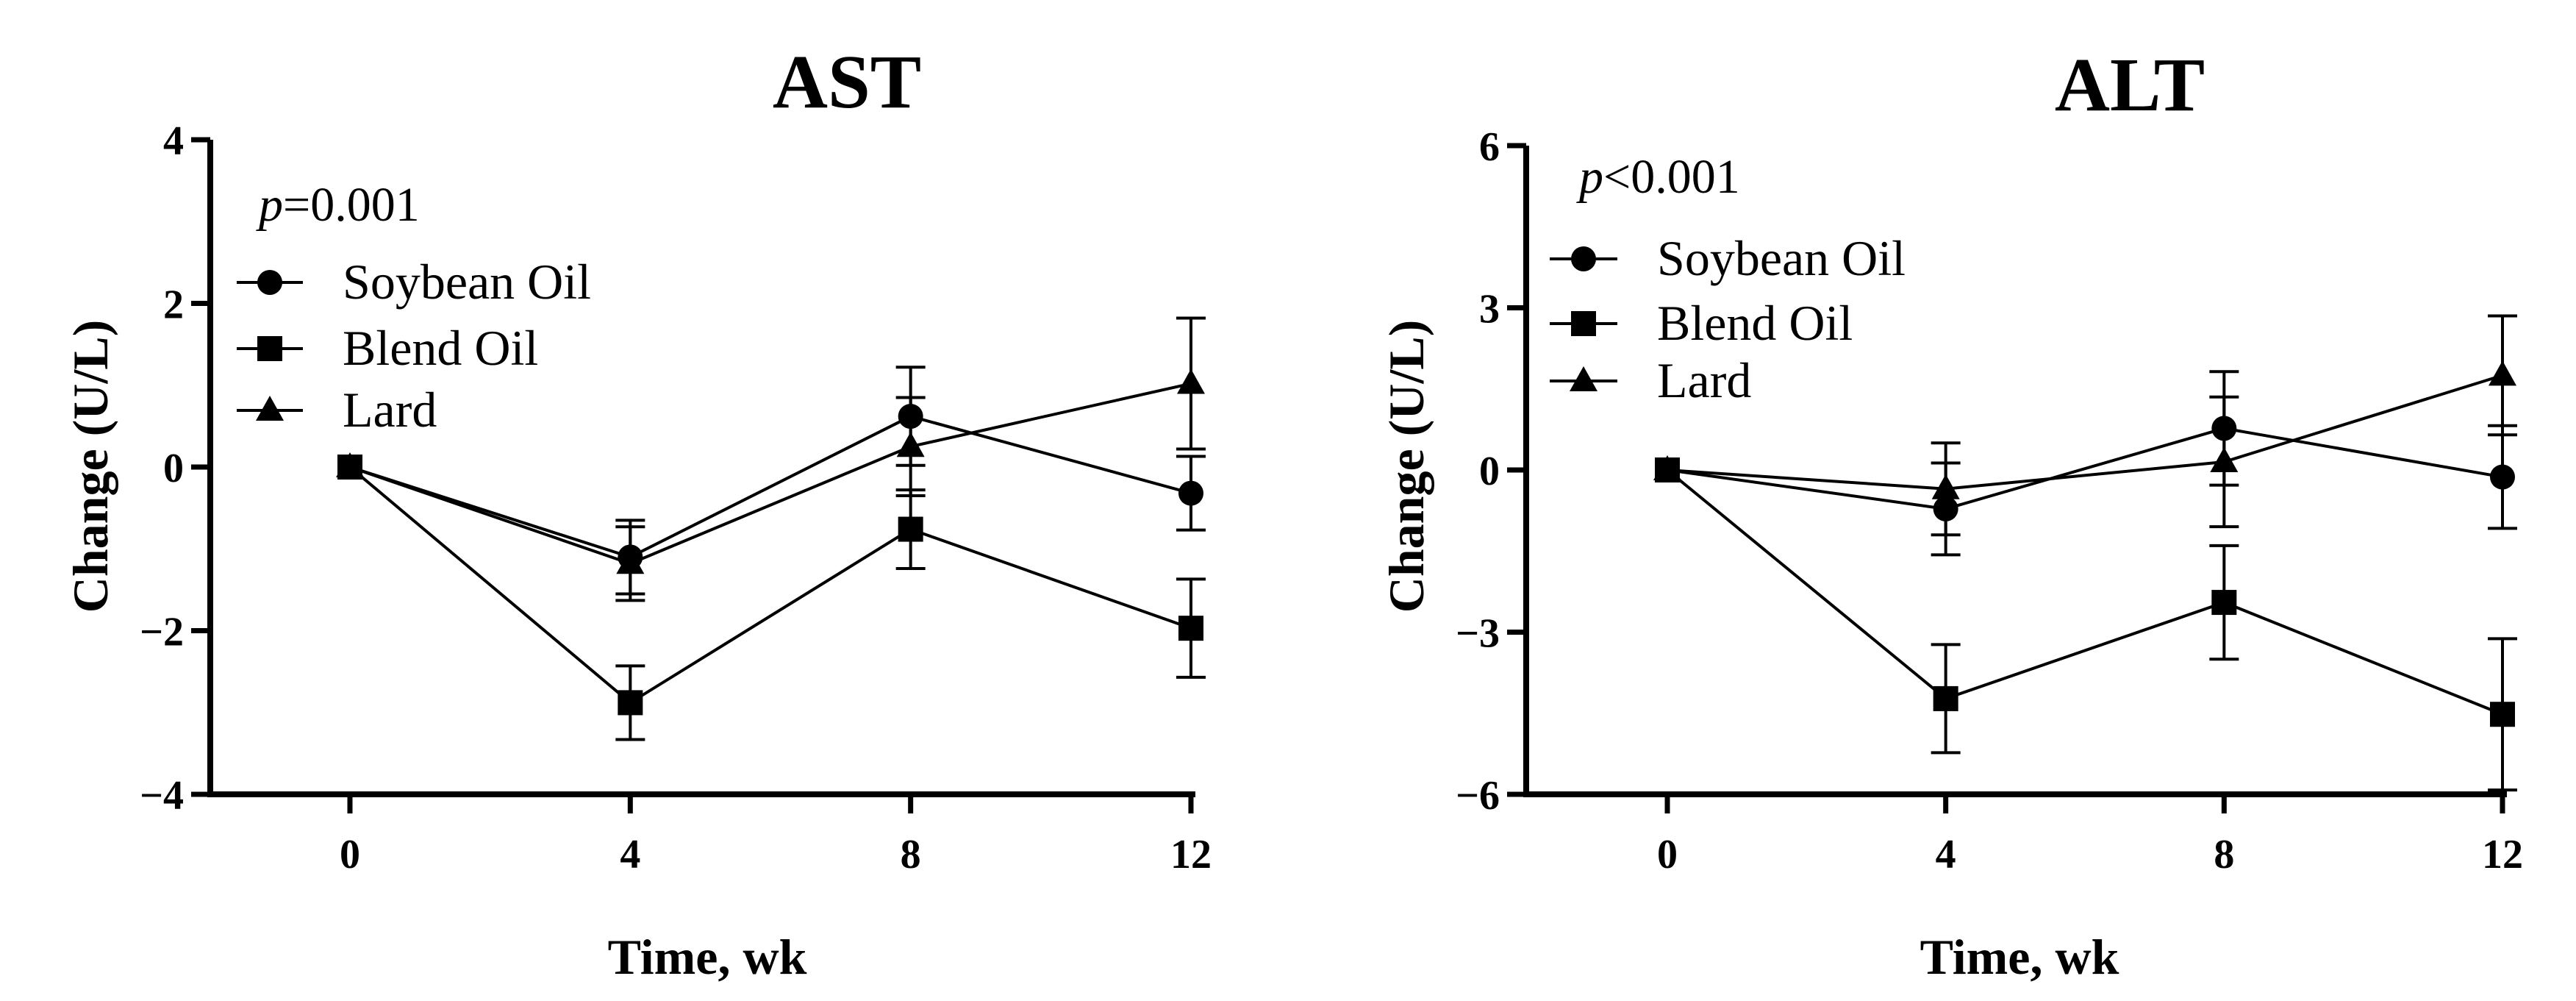 Image resolution: width=2576 pixels, height=1001 pixels. What do you see at coordinates (2130, 85) in the screenshot?
I see `chart-title: ALT` at bounding box center [2130, 85].